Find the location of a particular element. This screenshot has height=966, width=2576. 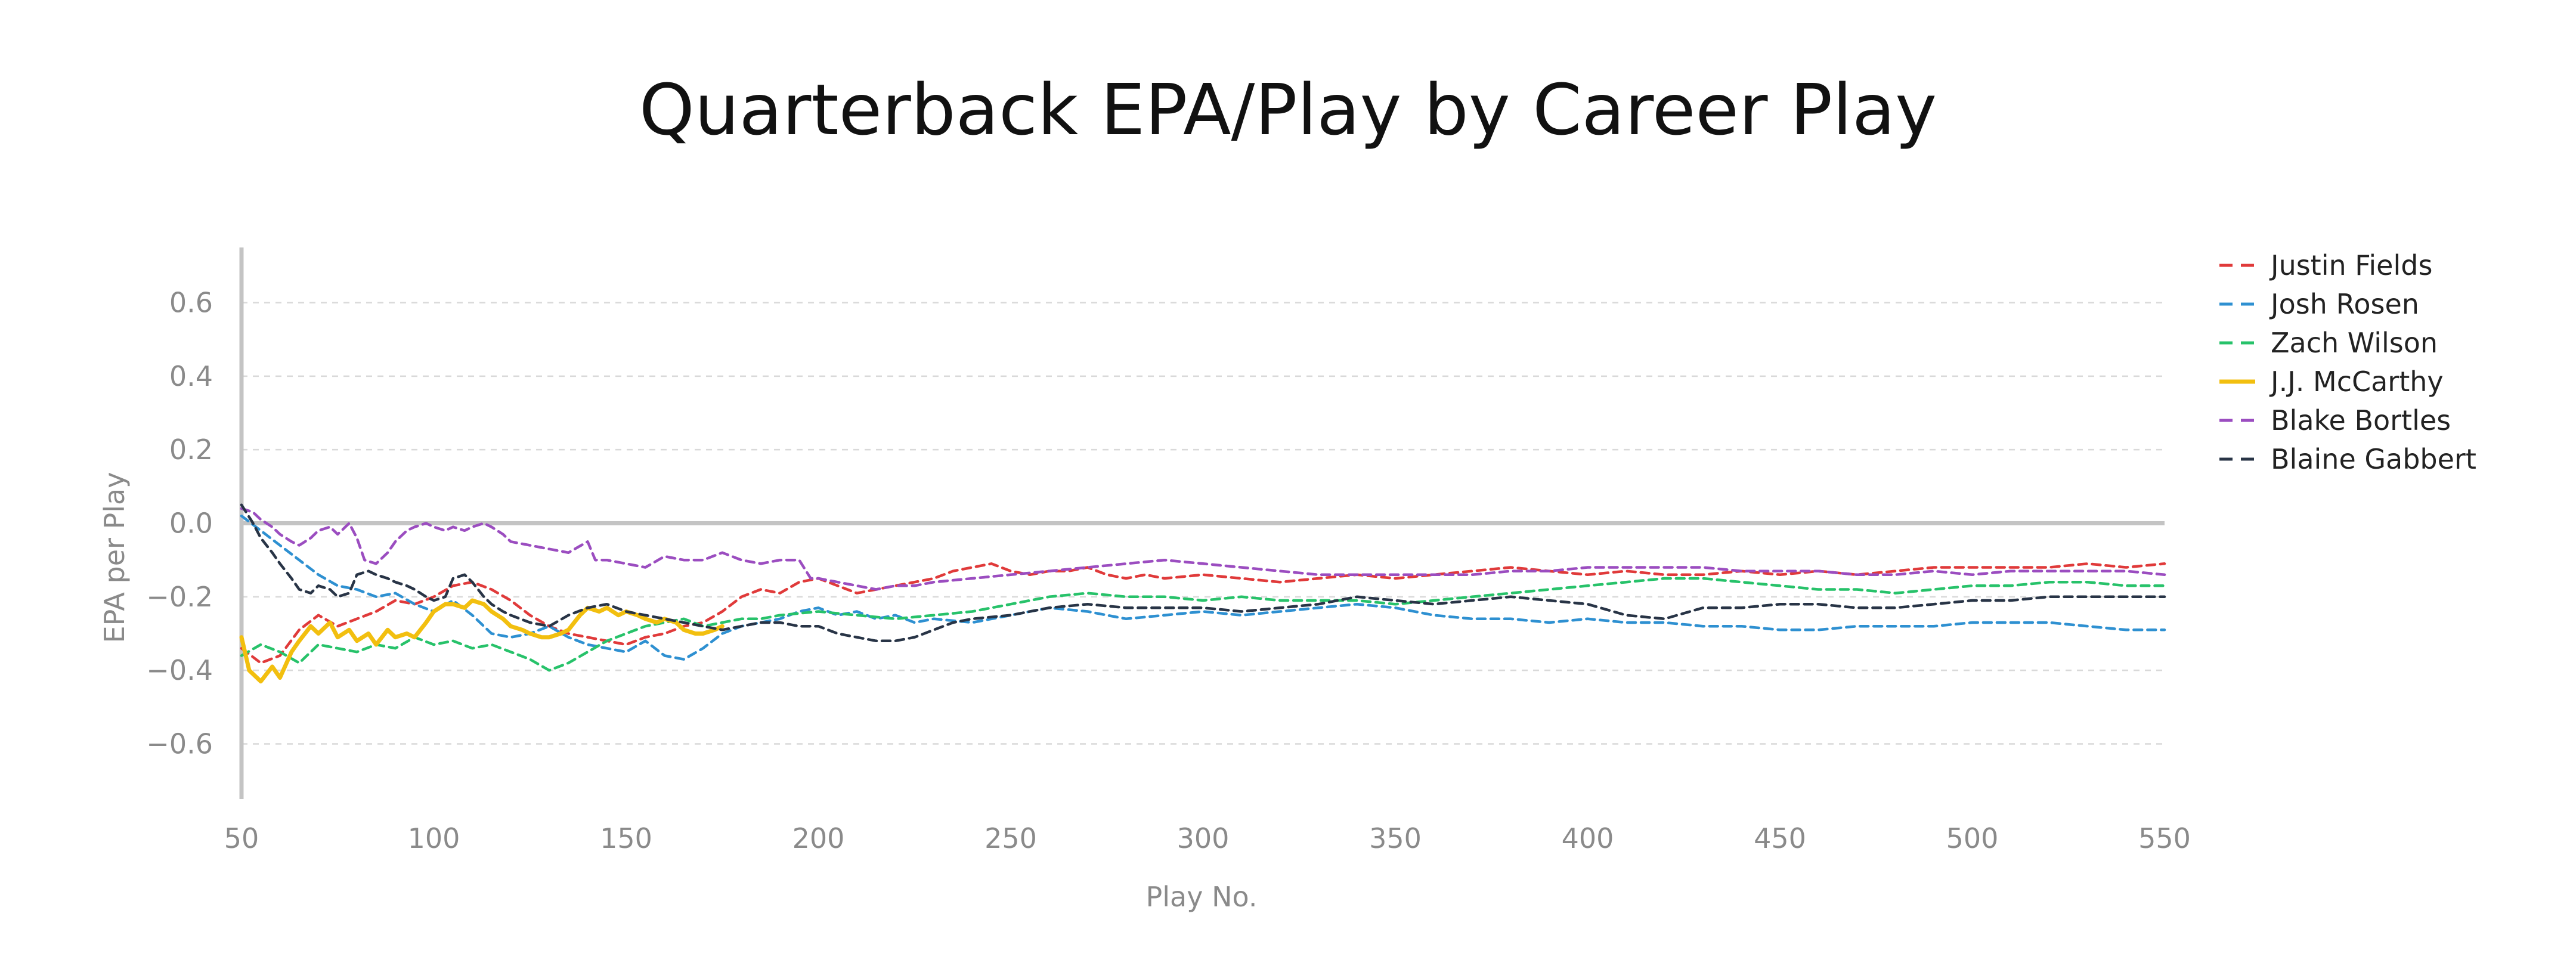

chart-title: Quarterback EPA/Play by Career Play is located at coordinates (1288, 110).